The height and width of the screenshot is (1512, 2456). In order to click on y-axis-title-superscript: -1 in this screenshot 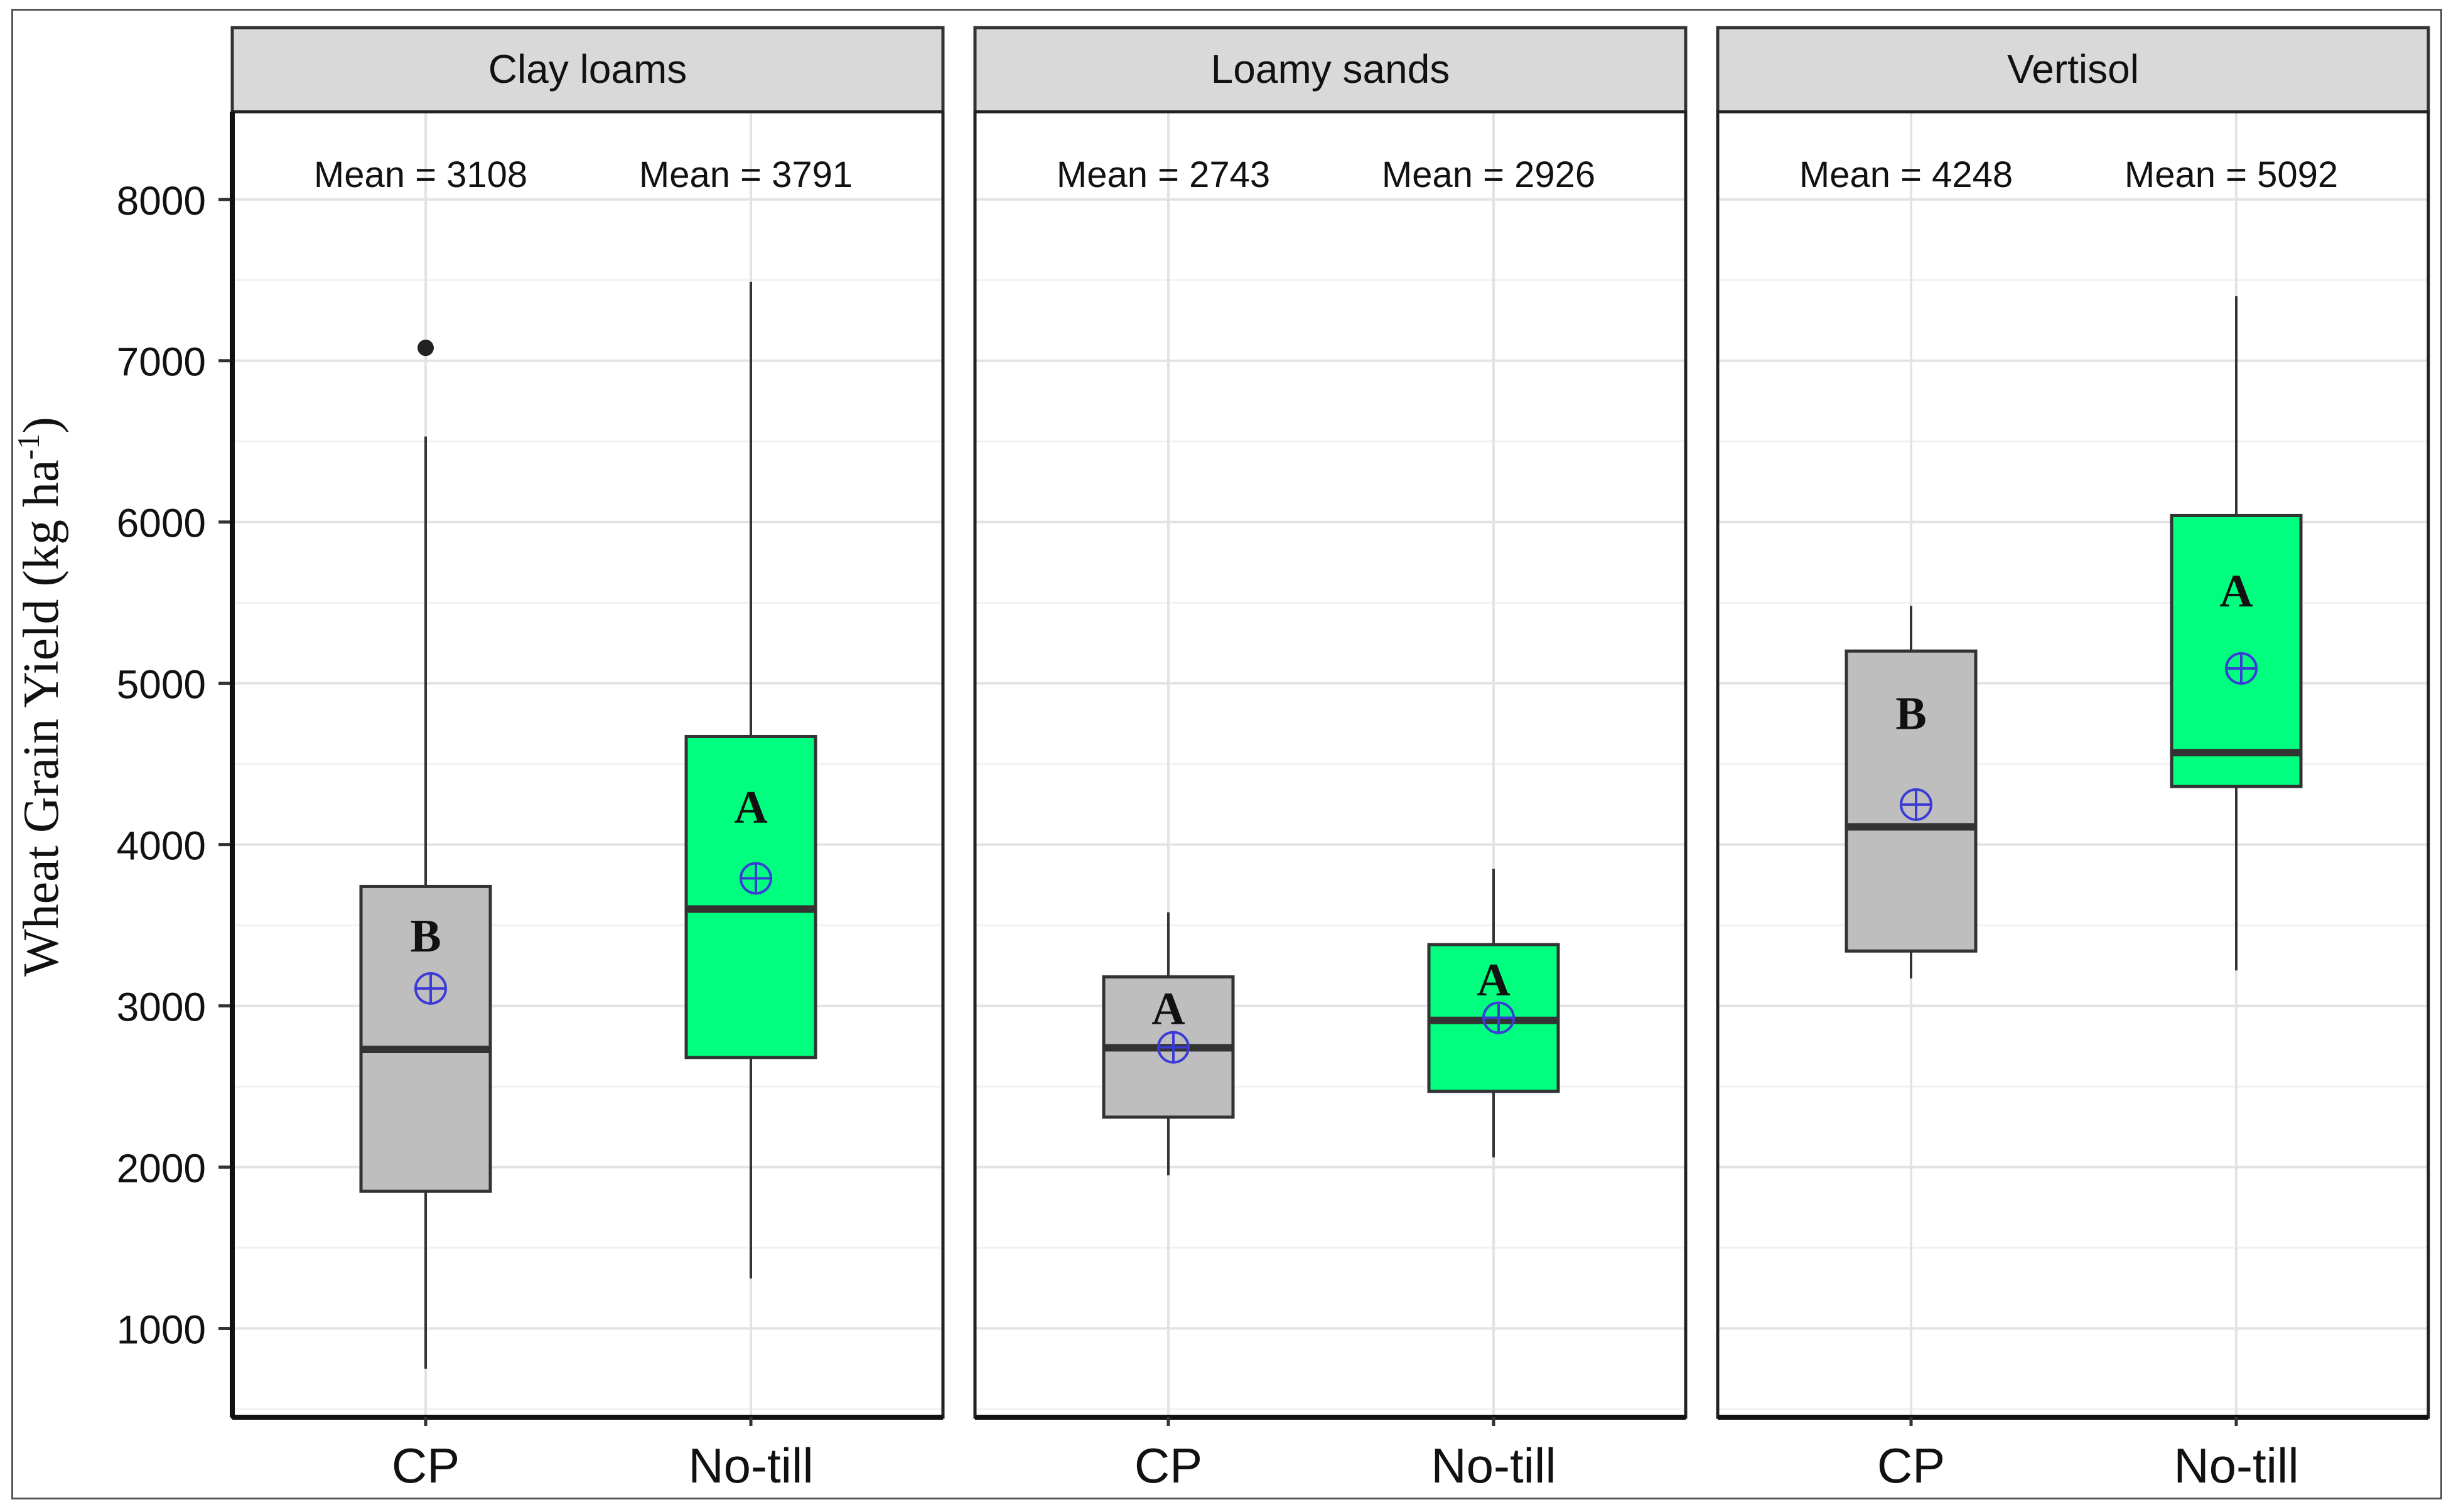, I will do `click(28, 447)`.